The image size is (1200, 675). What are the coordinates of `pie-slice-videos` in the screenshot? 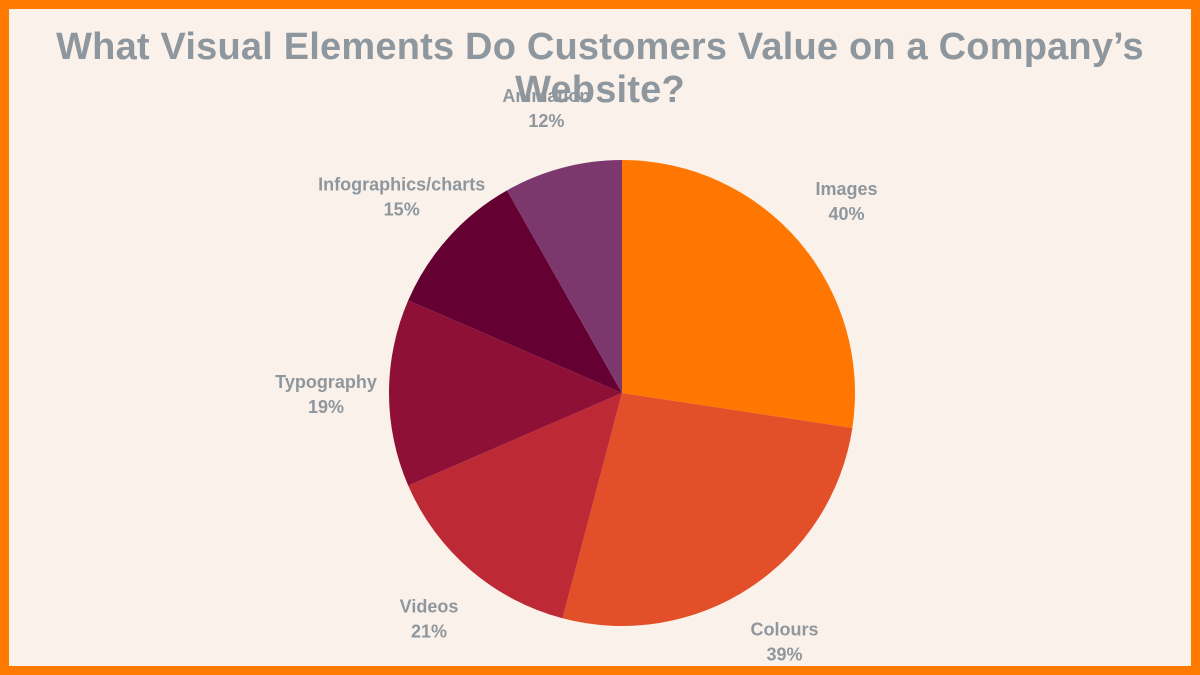 It's located at (515, 506).